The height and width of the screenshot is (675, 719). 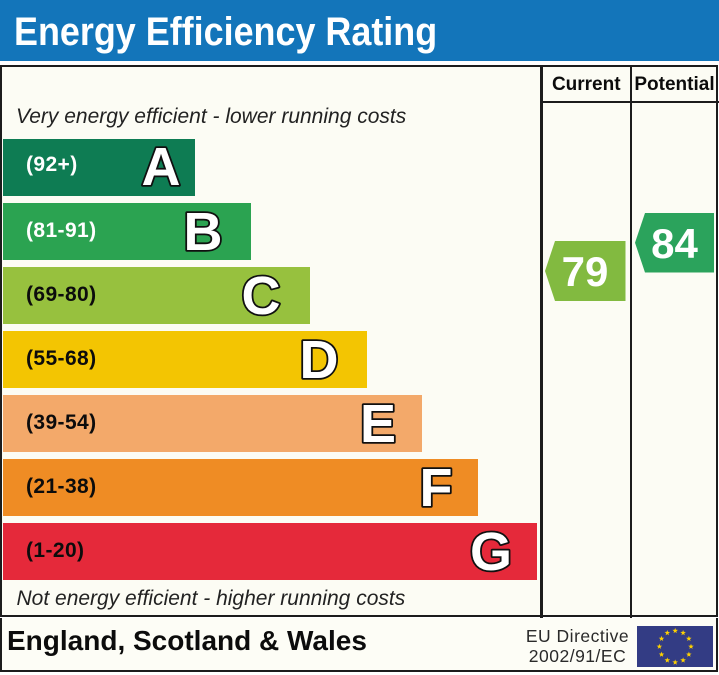 I want to click on svg-text: F, so click(x=435, y=487).